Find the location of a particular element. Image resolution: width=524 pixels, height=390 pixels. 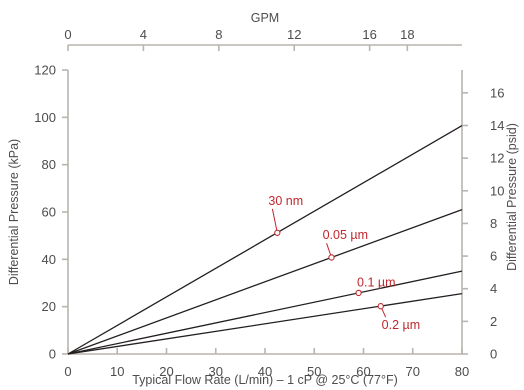

y-tick-label: 100 is located at coordinates (45, 117).